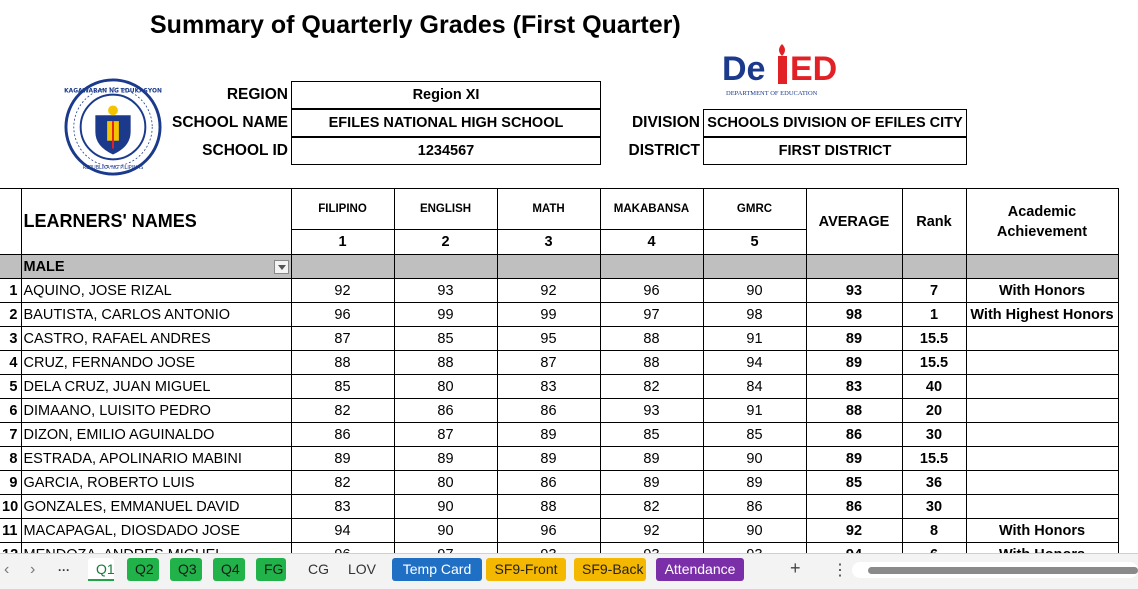 Image resolution: width=1138 pixels, height=589 pixels. What do you see at coordinates (754, 386) in the screenshot?
I see `grade-cell: 84` at bounding box center [754, 386].